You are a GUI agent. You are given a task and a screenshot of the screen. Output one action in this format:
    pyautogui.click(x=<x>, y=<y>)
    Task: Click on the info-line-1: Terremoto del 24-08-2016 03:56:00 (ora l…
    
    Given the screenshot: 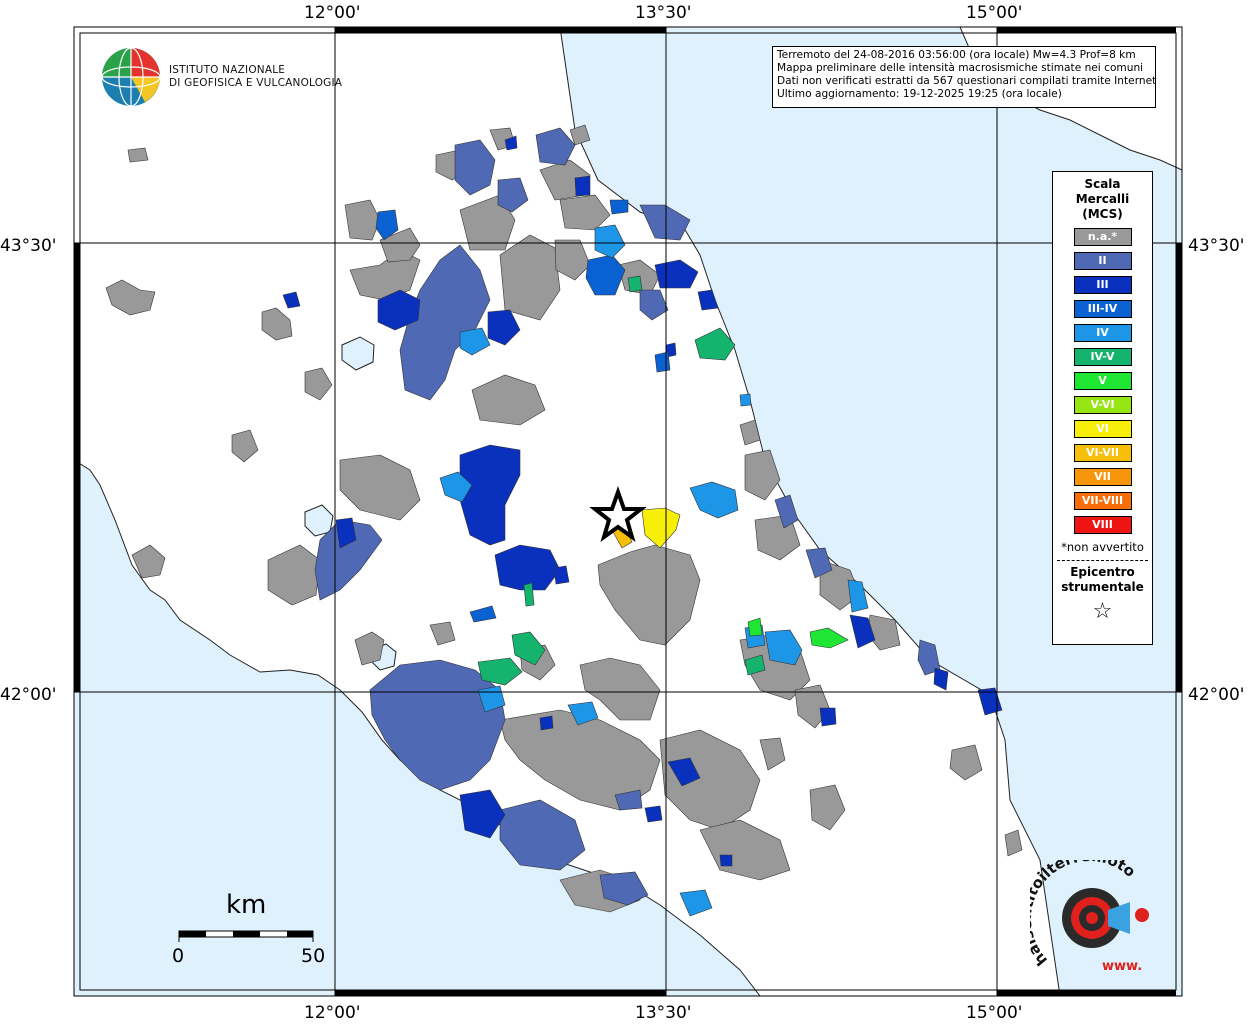 What is the action you would take?
    pyautogui.click(x=956, y=55)
    